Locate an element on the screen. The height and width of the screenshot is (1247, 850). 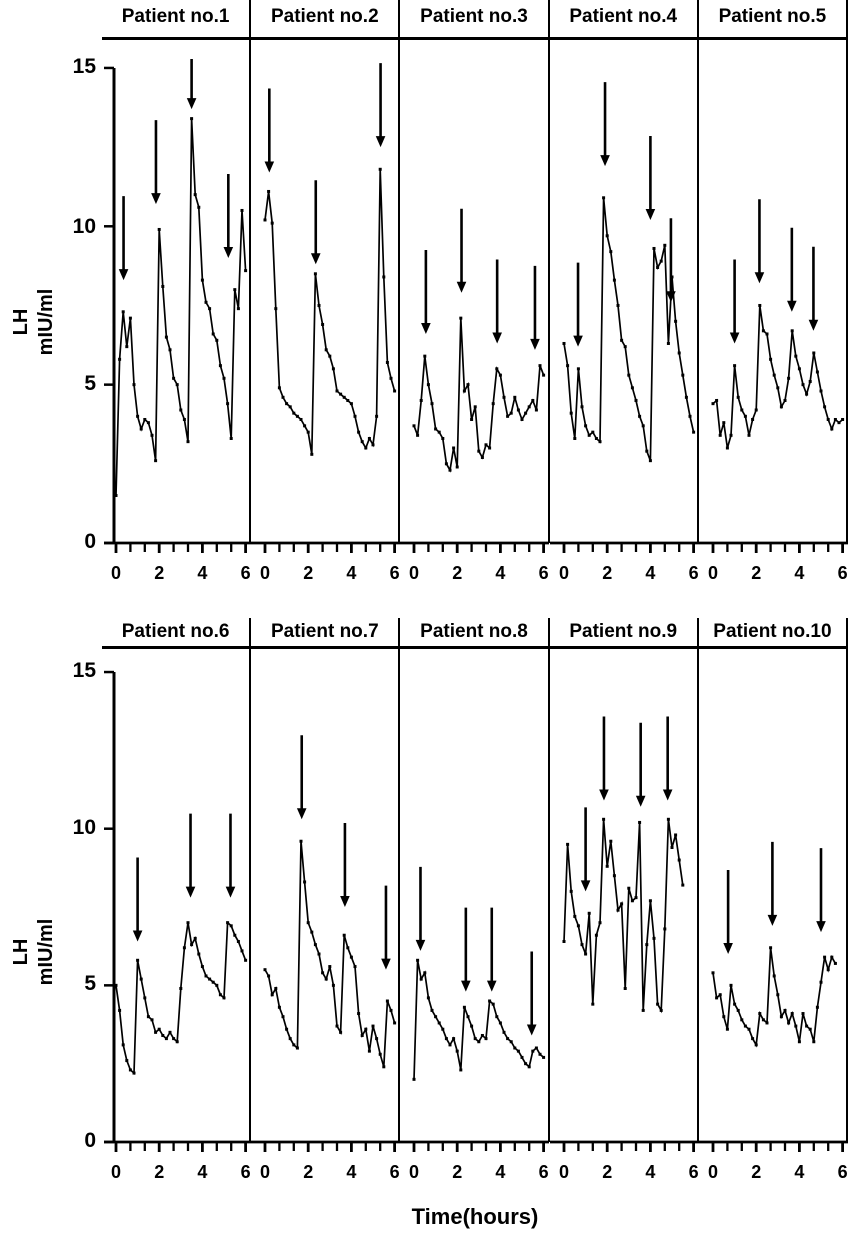
panel-title: Patient no.6 is located at coordinates (175, 631).